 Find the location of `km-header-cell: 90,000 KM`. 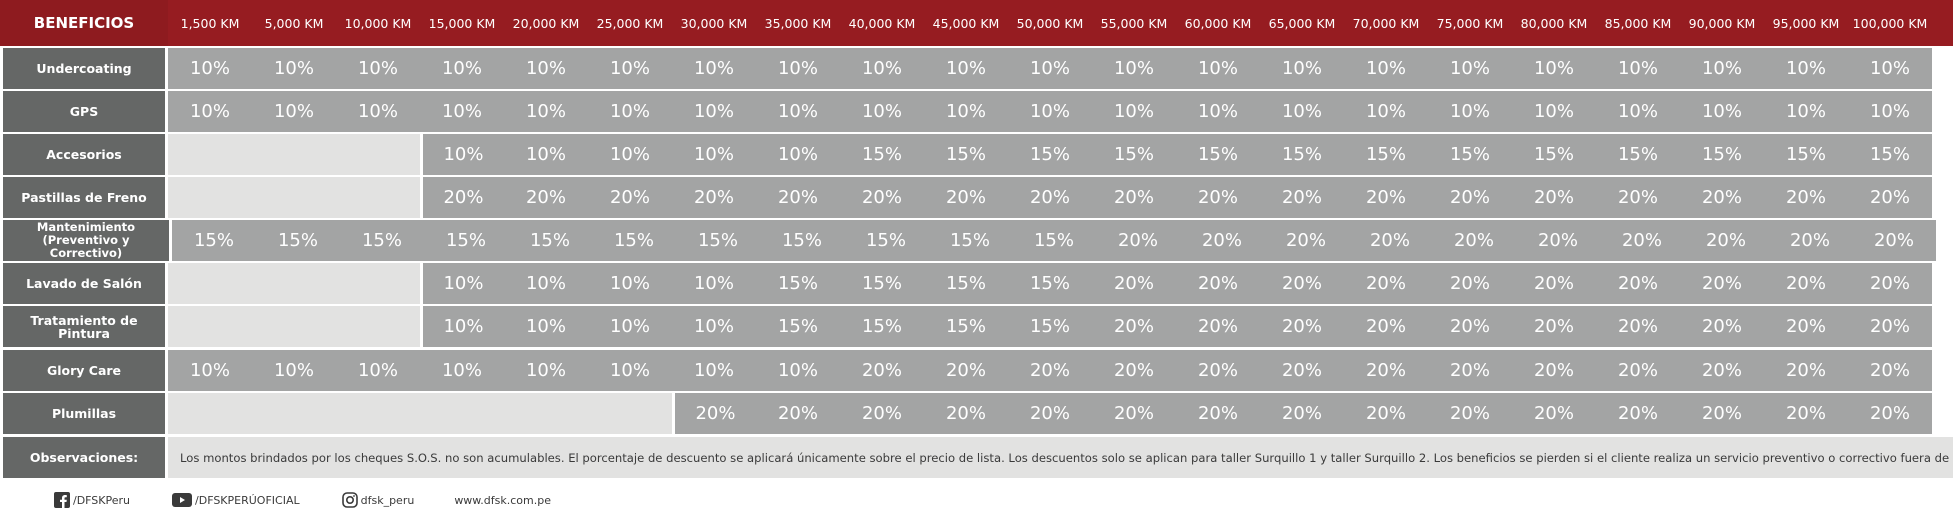

km-header-cell: 90,000 KM is located at coordinates (1722, 23).